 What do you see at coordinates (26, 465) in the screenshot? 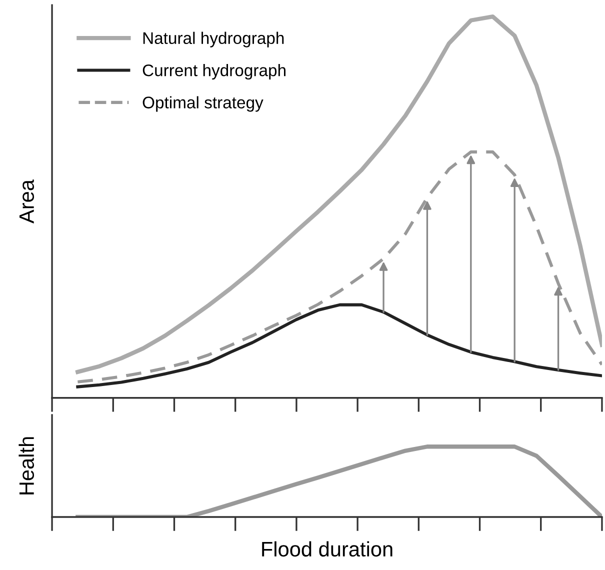
I see `y-axis-title: Health` at bounding box center [26, 465].